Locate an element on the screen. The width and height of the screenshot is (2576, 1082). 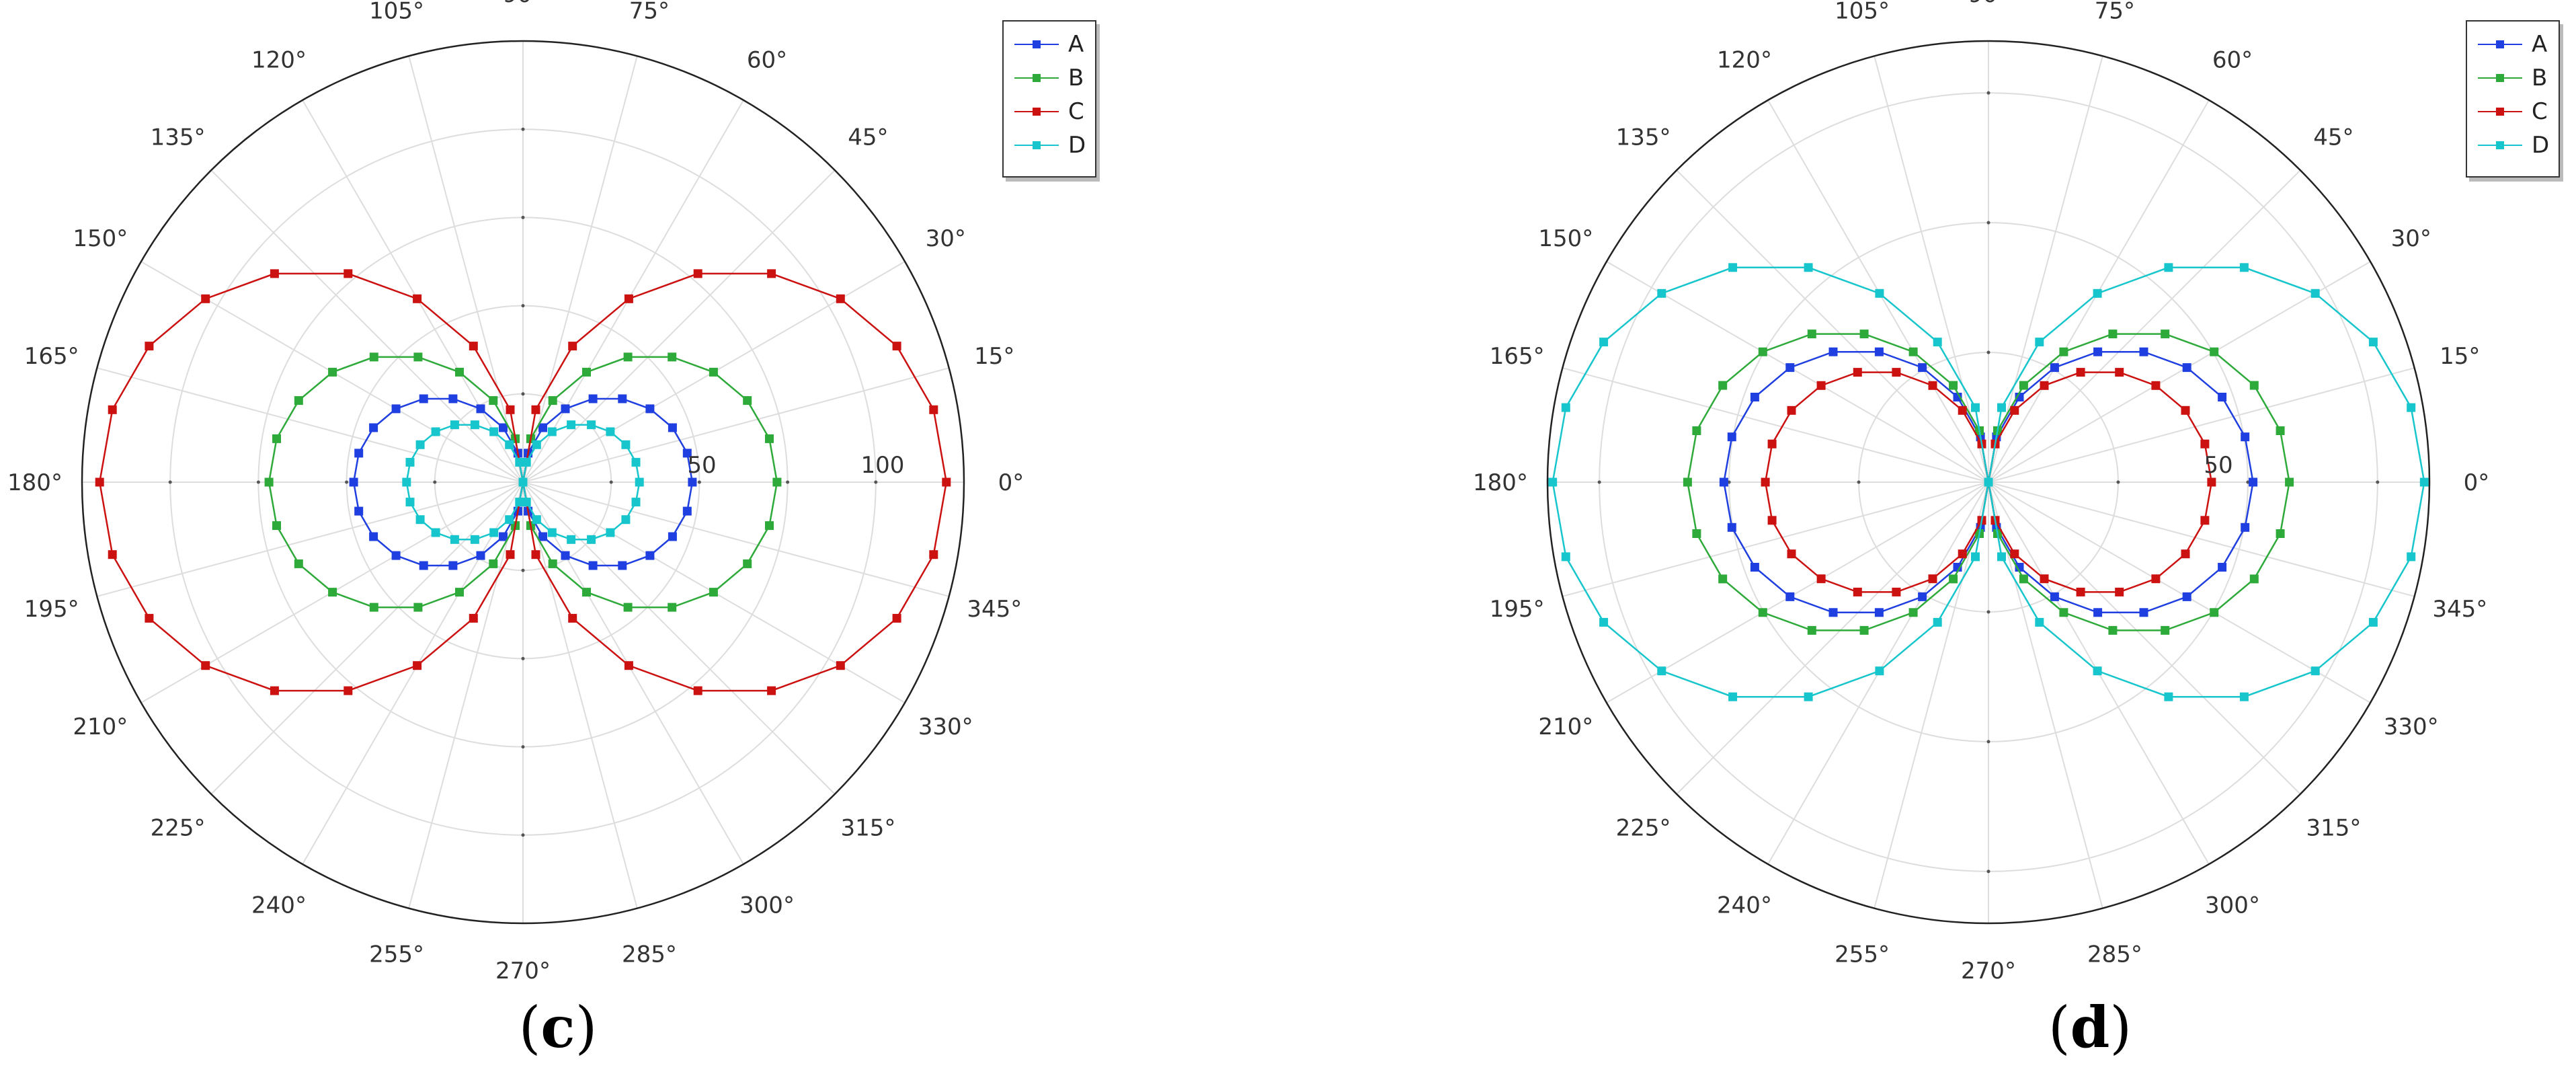
angle-tick-label: 135° is located at coordinates (178, 138).